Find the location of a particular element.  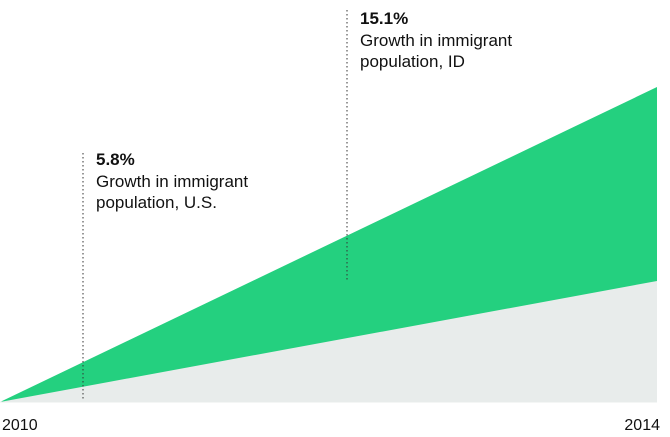

annotation-label-line2: population, ID is located at coordinates (412, 61).